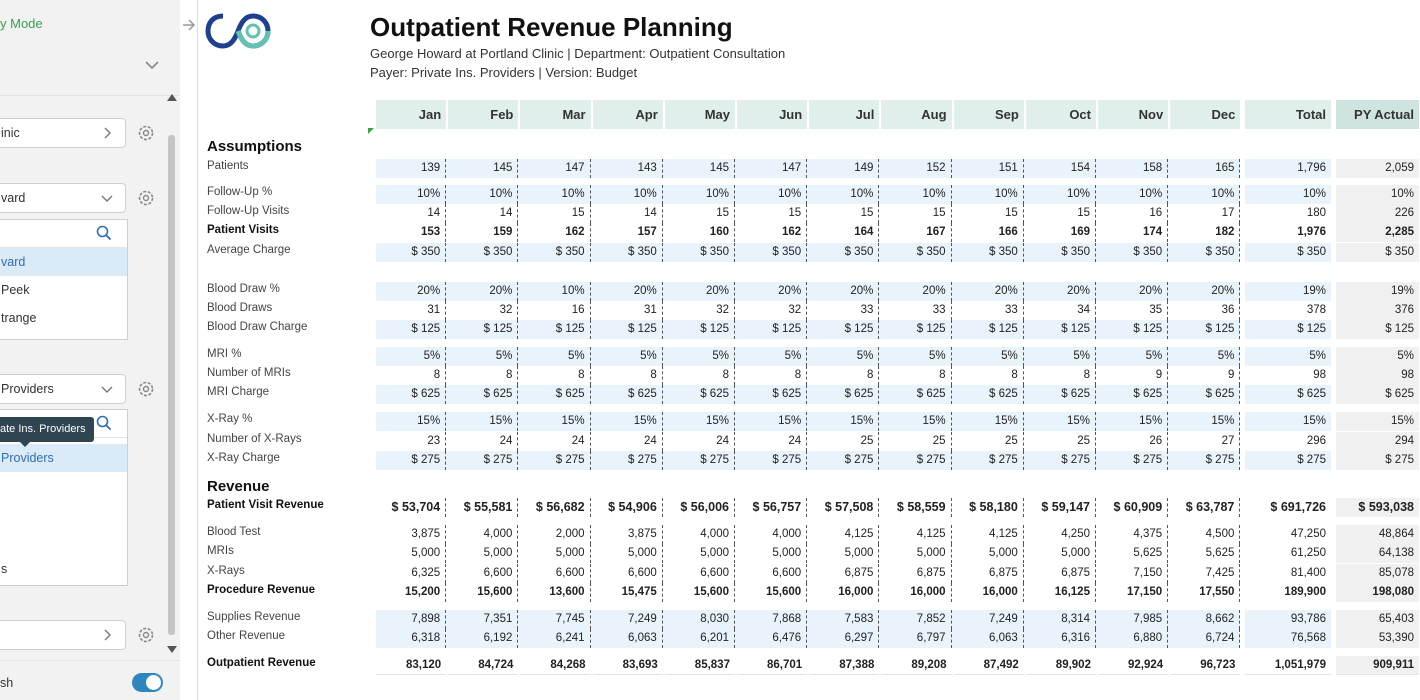 This screenshot has width=1420, height=700. What do you see at coordinates (1133, 441) in the screenshot?
I see `table-cell: 26` at bounding box center [1133, 441].